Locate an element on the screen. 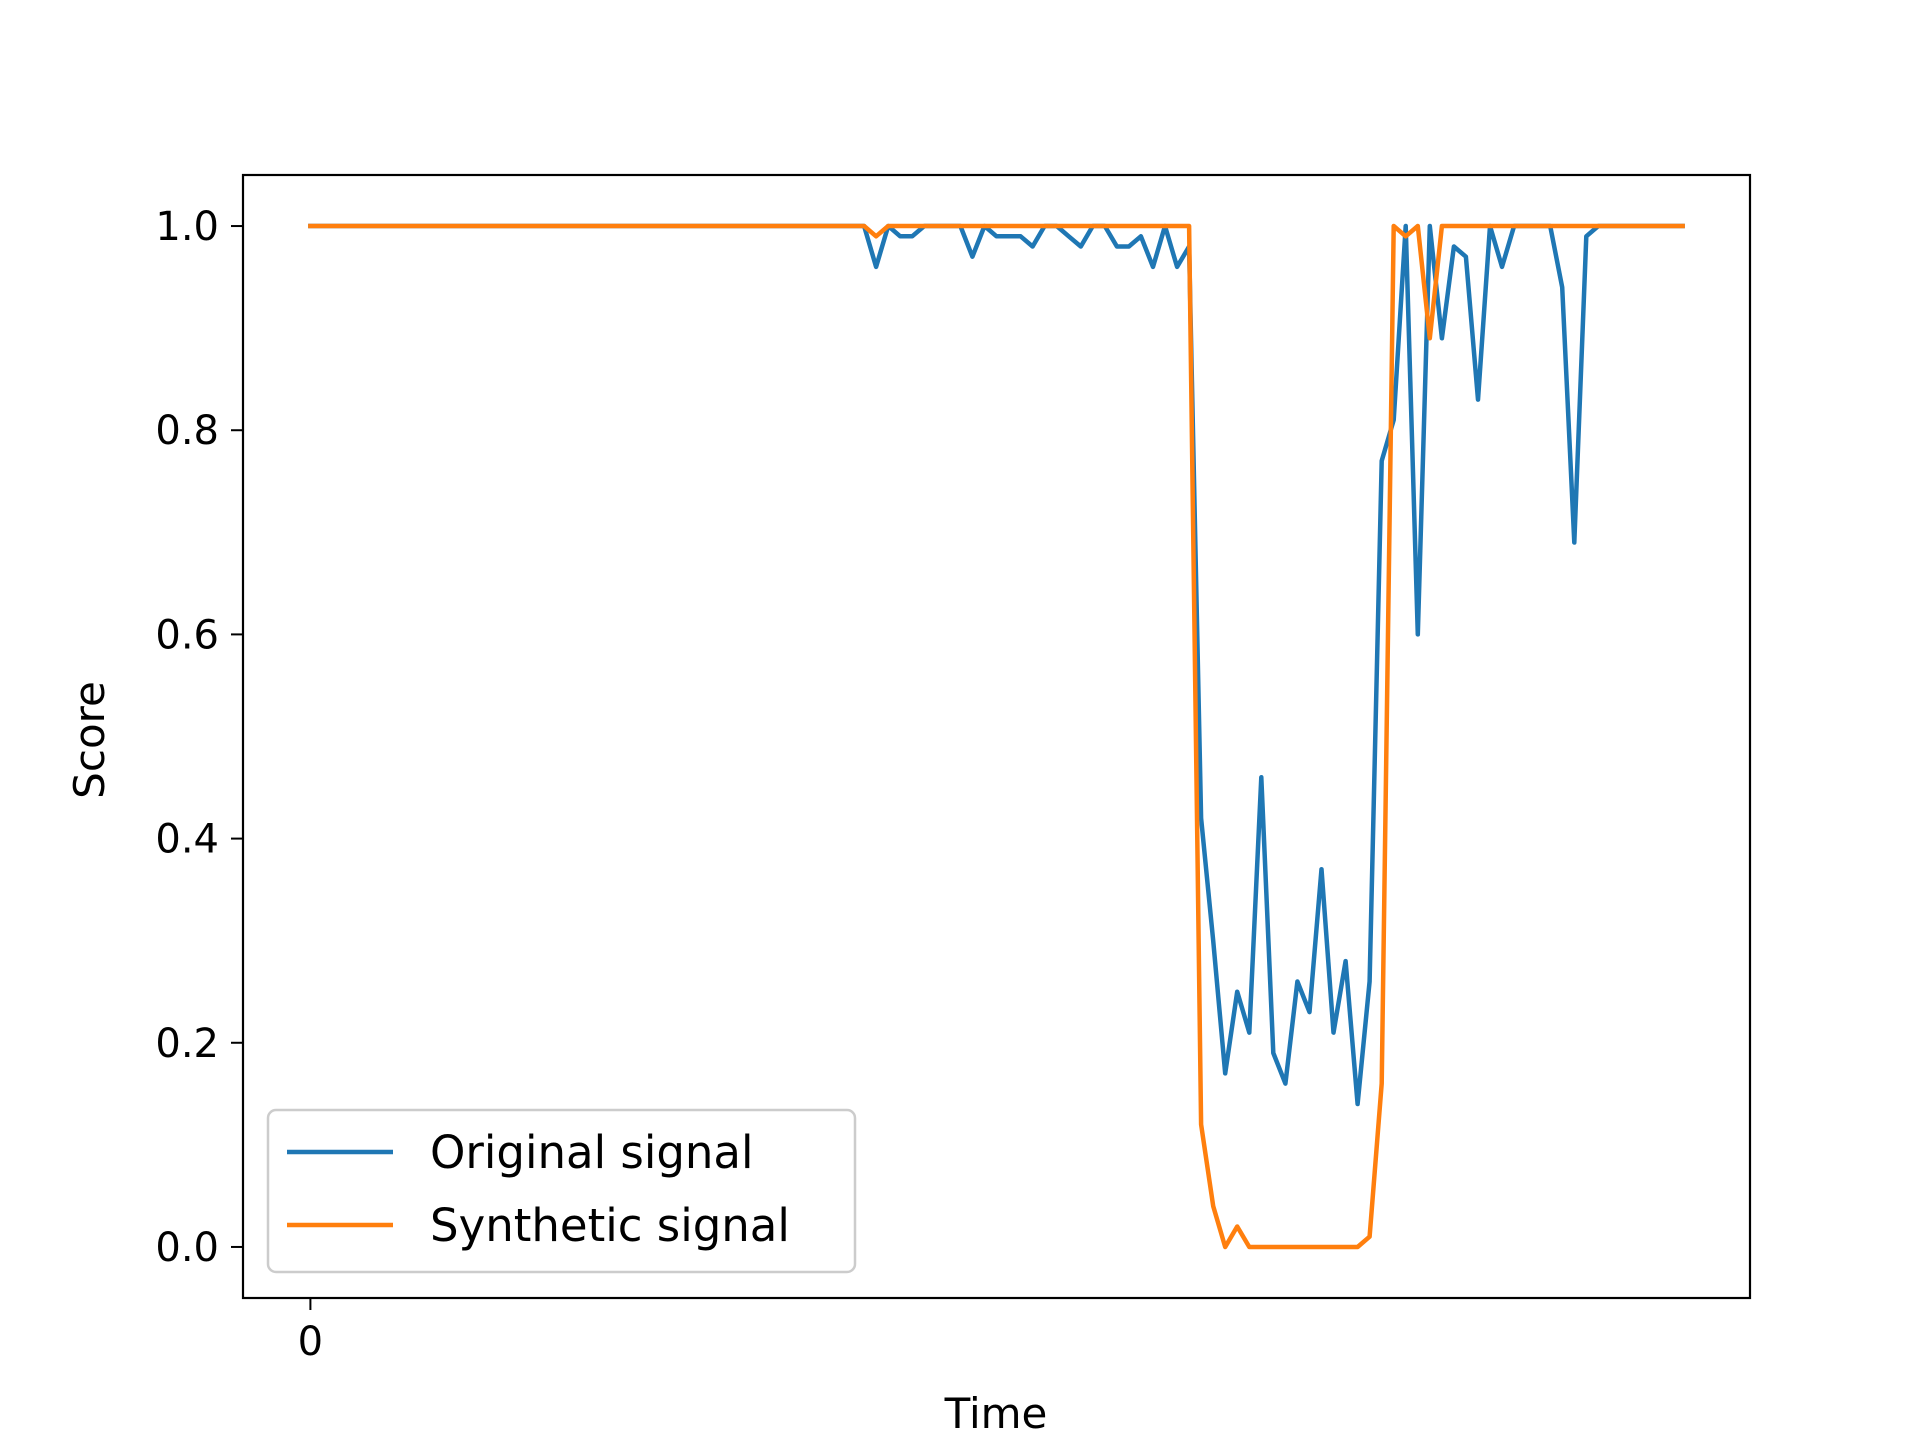  y-tick-label: 0.0 is located at coordinates (187, 1248).